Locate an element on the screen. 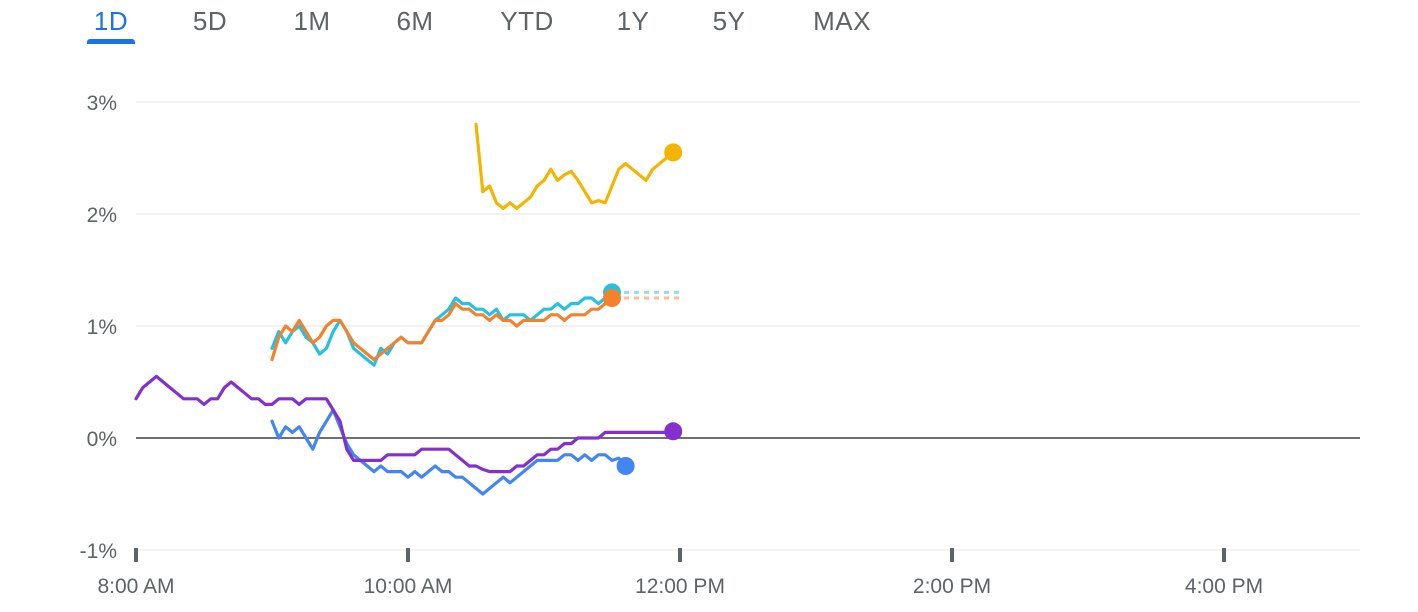 This screenshot has height=612, width=1418. time-range-tabs: 1D 5D 1M 6M YTD 1Y 5Y MAX is located at coordinates (709, 24).